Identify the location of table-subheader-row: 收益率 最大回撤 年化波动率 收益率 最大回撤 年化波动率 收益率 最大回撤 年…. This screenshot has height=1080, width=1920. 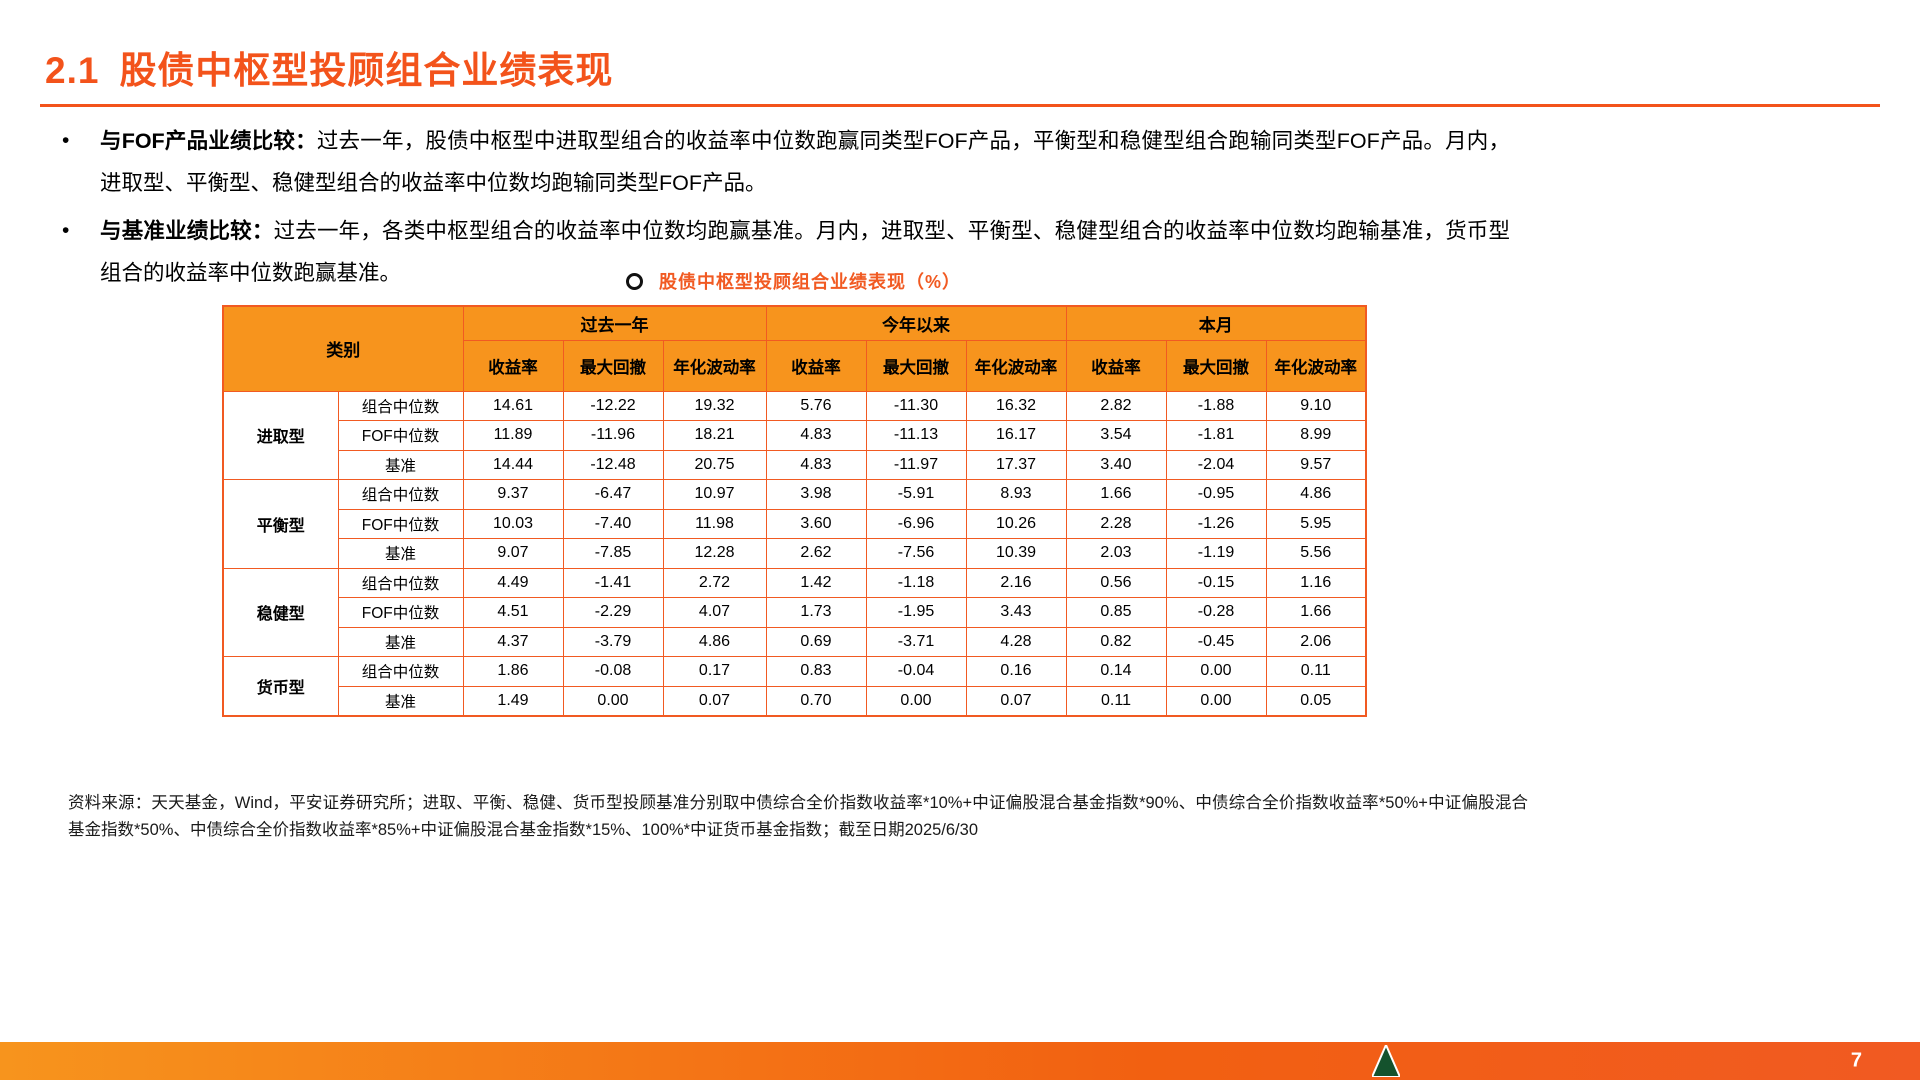
(795, 365).